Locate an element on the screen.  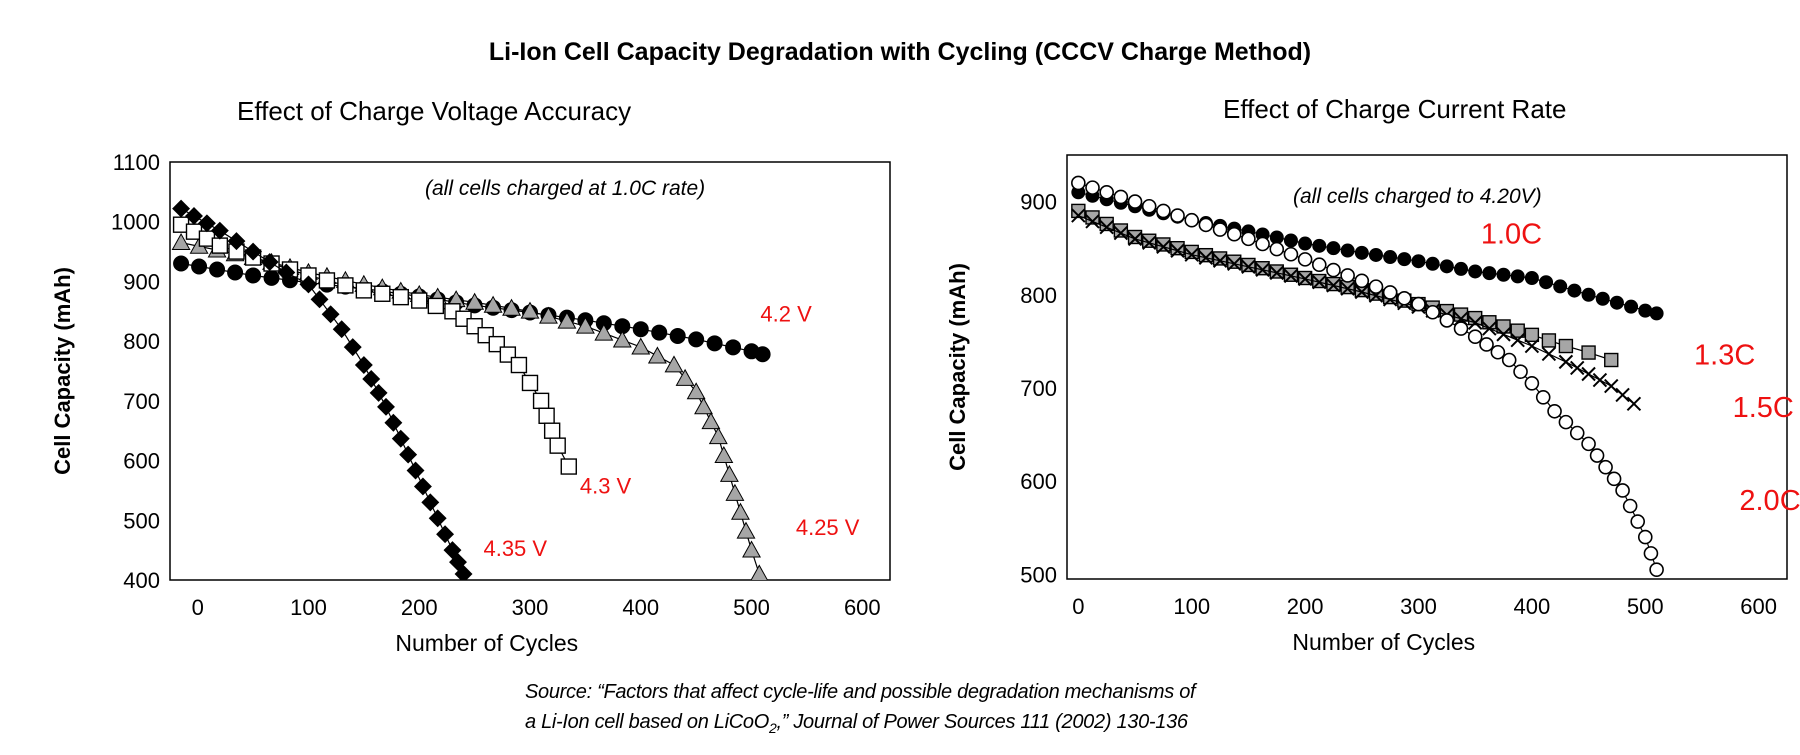
right-xtick-100: 100 is located at coordinates (1191, 606).